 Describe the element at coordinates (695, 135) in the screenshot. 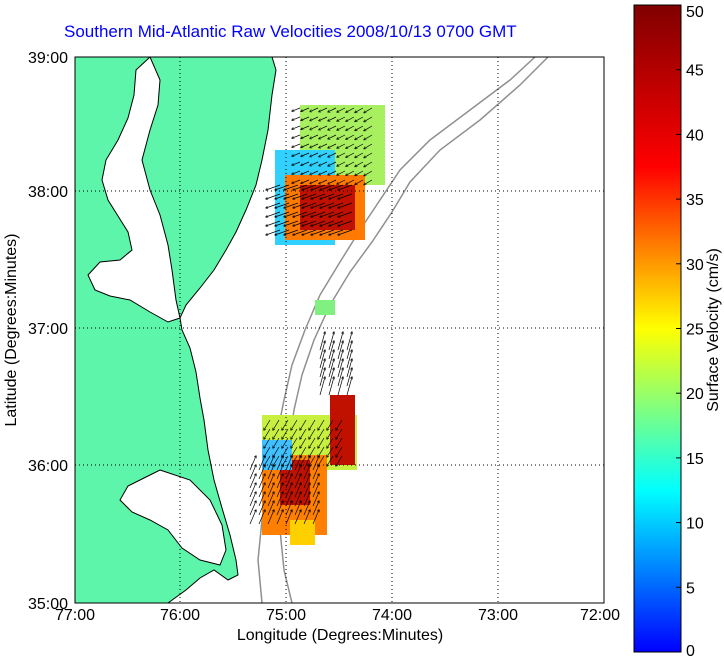

I see `colorbar-tick-label: 40` at that location.